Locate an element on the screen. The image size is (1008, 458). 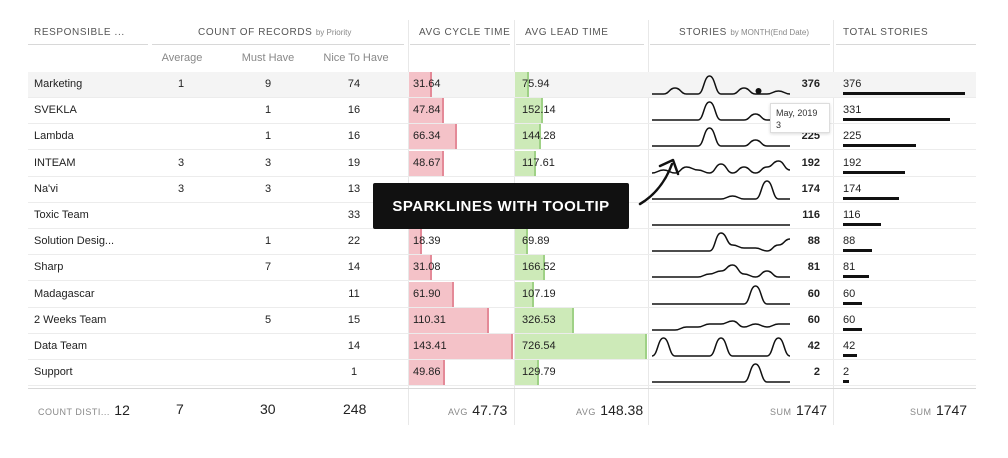
row-responsible: Madagascar is located at coordinates (64, 293).